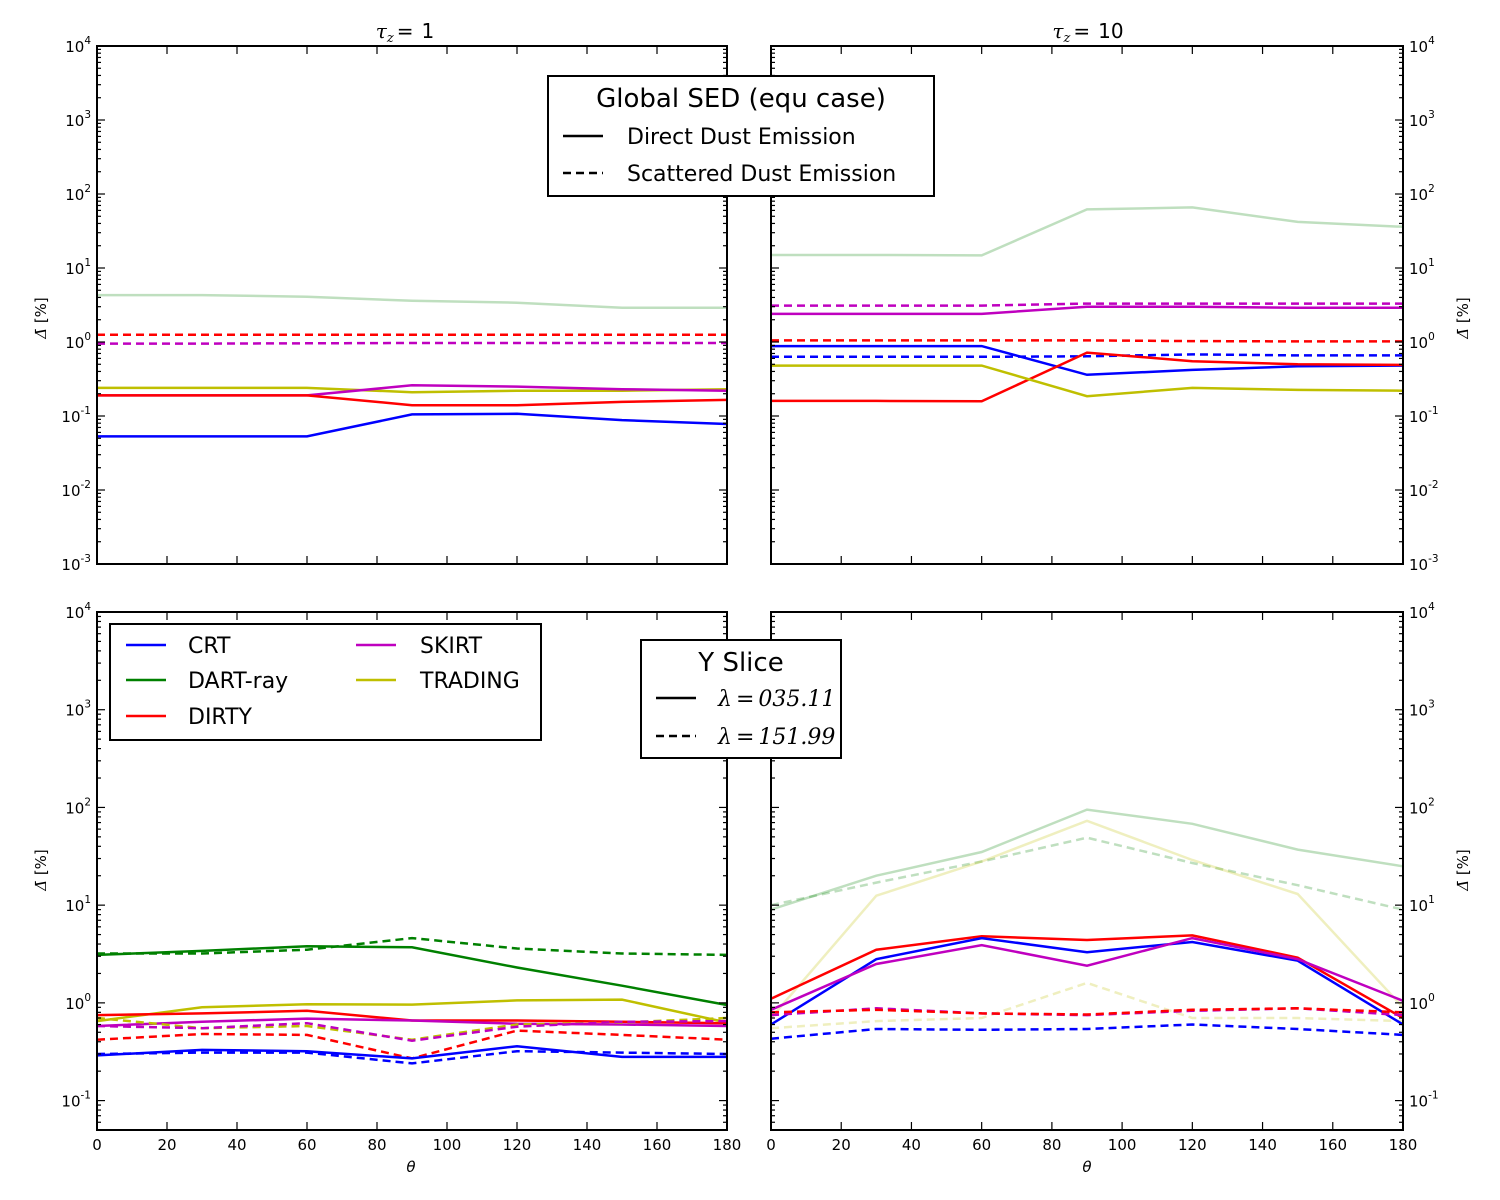 The height and width of the screenshot is (1200, 1500). I want to click on y-tick-label: 10⁻², so click(1424, 489).